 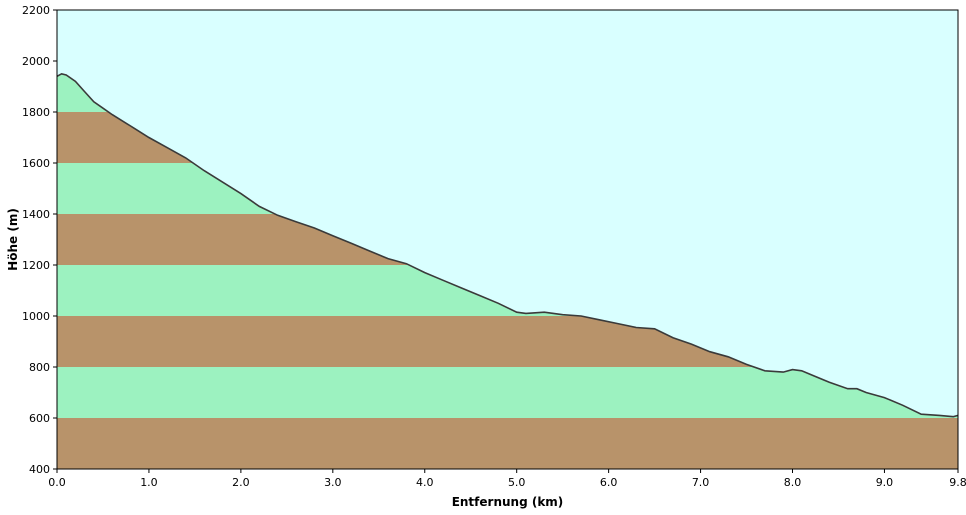 I want to click on y-tick-label: 1200, so click(x=36, y=265).